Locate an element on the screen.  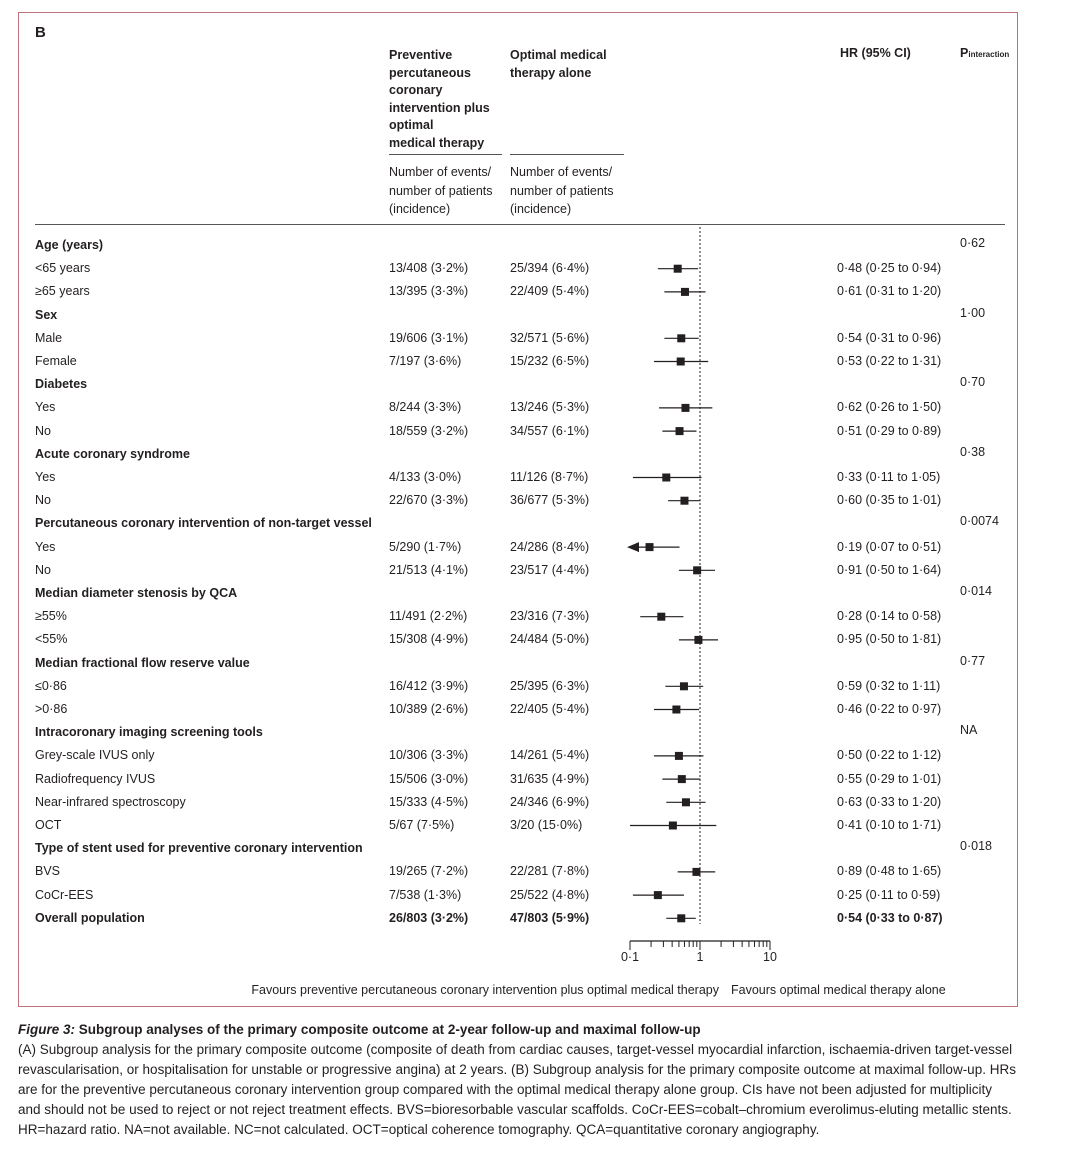
subgroup-title: Intracoronary imaging screening tools is located at coordinates (149, 732).